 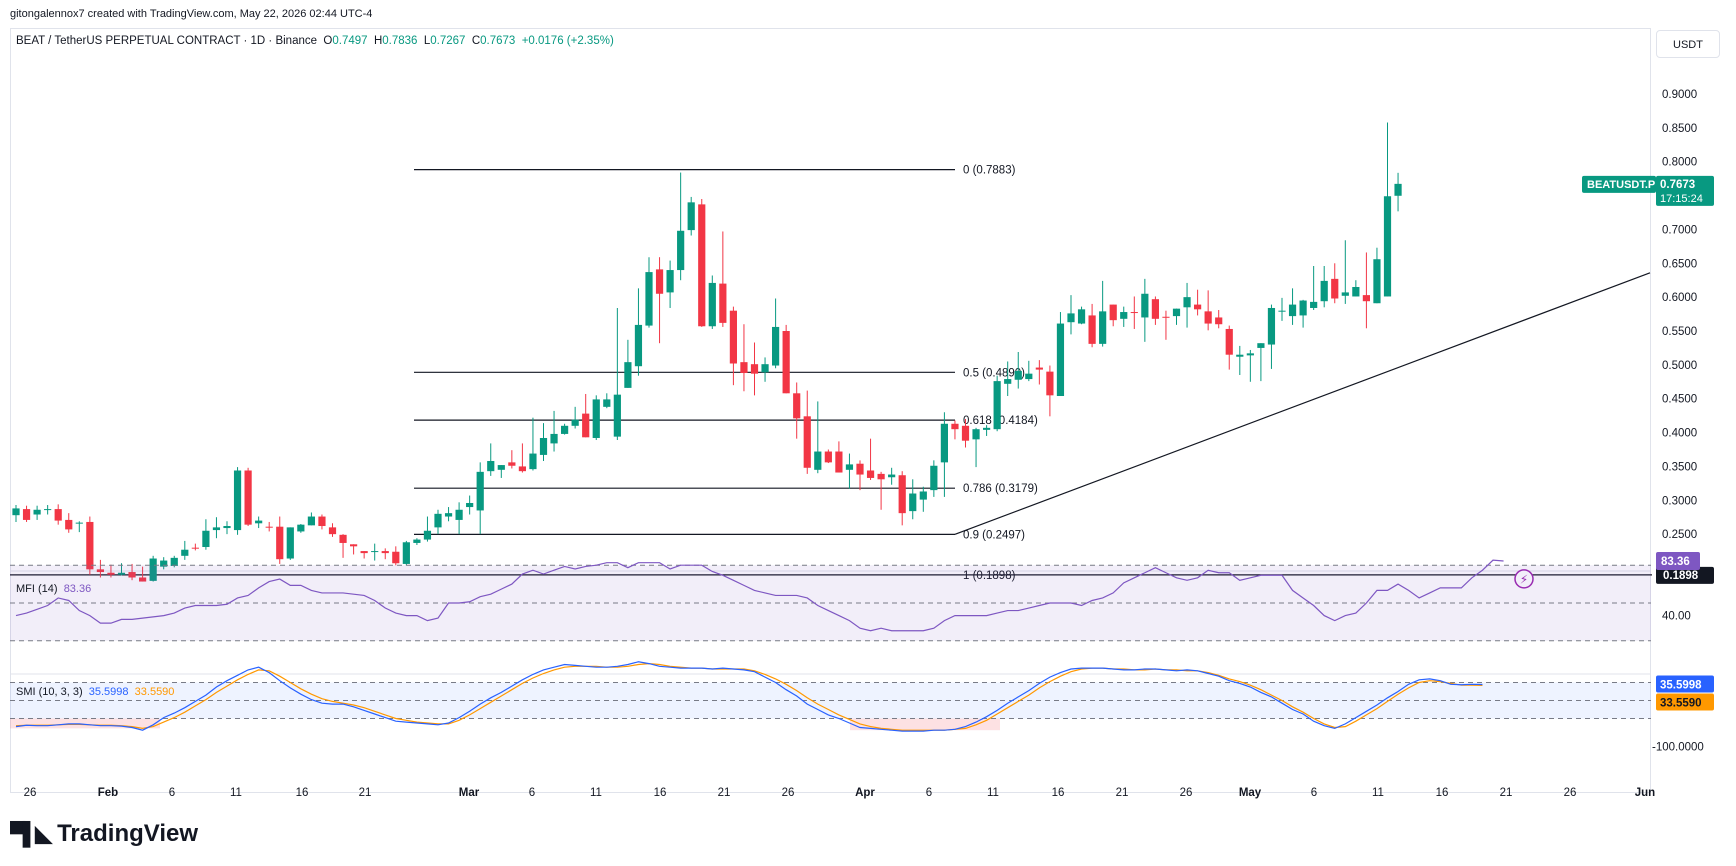 I want to click on low-value: 0.7267, so click(x=448, y=41).